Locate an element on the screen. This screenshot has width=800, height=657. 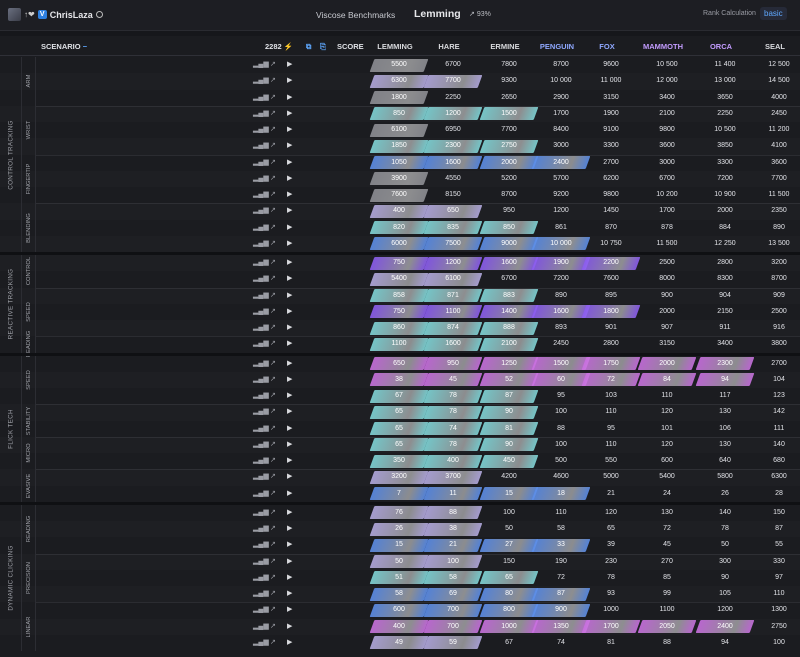
scenario-row: ▂▄▆ ↗ ▶ 650 950 1250 1500 1750 2000 2300 2700 is located at coordinates (400, 364).